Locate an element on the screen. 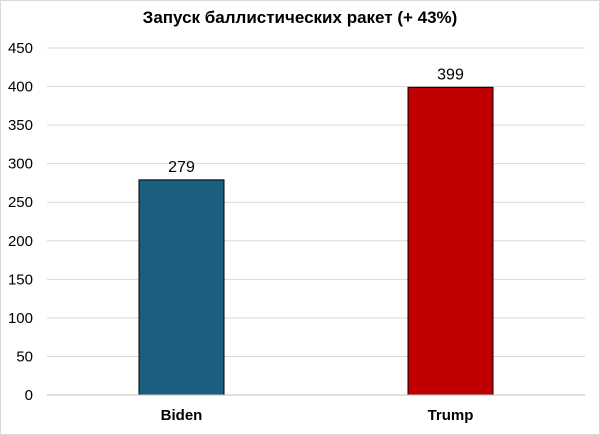  y-tick-label: 350 is located at coordinates (20, 125).